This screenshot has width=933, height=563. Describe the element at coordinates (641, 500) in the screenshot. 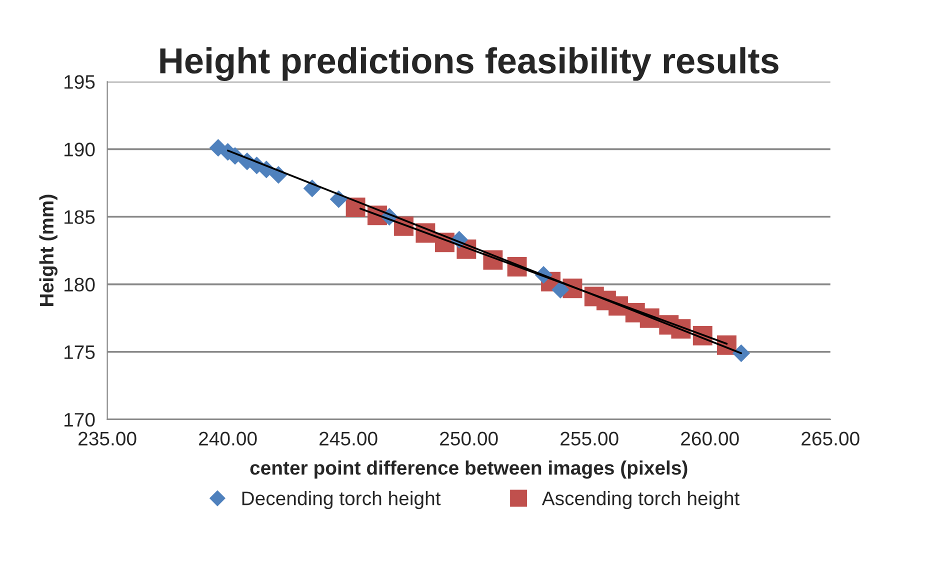

I see `legend-label: Ascending torch height` at that location.